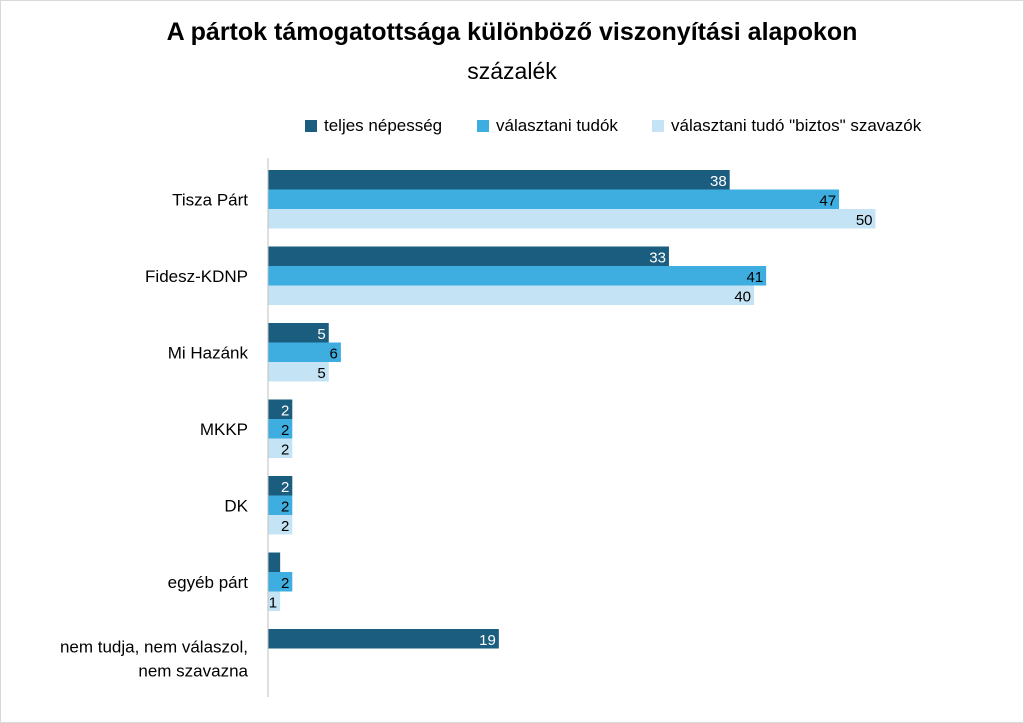 This screenshot has height=723, width=1024. Describe the element at coordinates (487, 640) in the screenshot. I see `data-label: 19` at that location.